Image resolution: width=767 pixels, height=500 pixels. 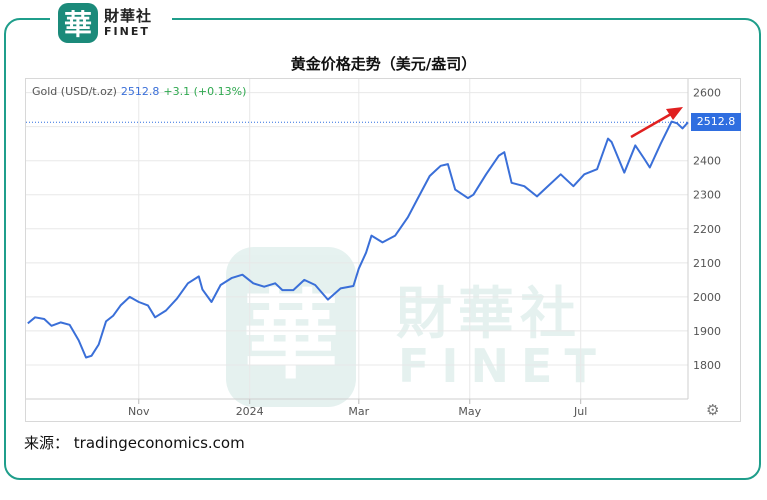 I want to click on y-tick-label: 2400, so click(x=707, y=161).